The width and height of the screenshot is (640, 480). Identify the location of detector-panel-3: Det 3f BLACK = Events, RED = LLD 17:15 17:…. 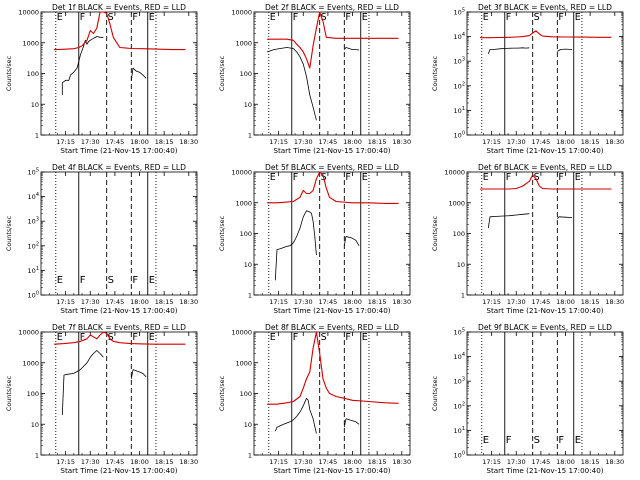
(527, 79).